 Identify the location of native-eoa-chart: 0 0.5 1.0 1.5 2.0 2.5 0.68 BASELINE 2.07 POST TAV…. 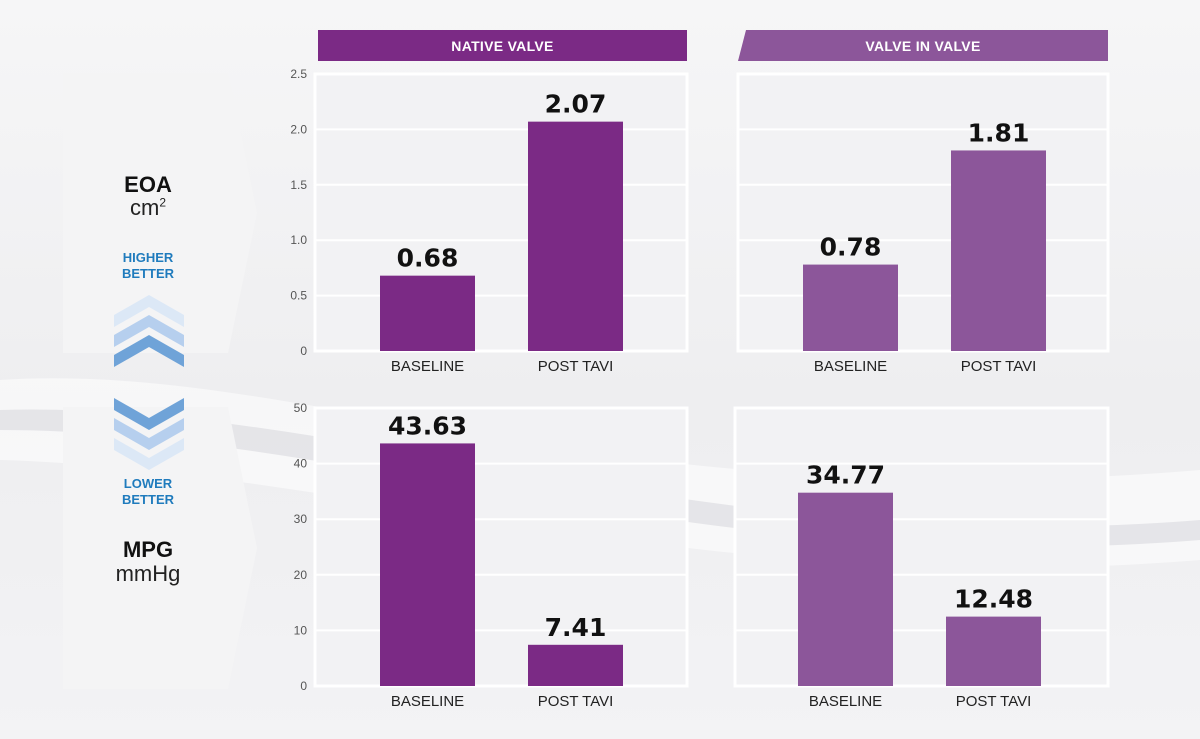
(489, 221).